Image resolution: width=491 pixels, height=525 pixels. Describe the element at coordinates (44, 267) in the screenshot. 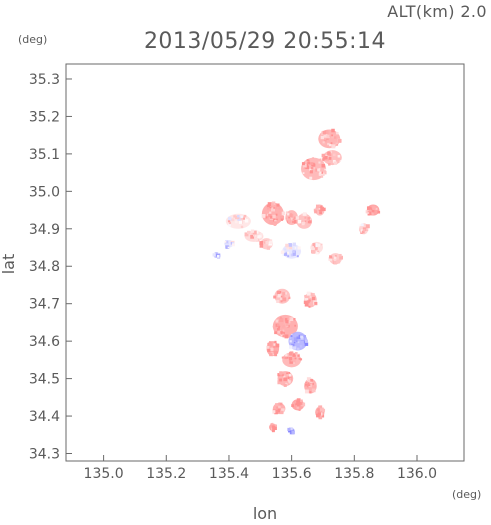

I see `y-tick-label: 34.8` at that location.